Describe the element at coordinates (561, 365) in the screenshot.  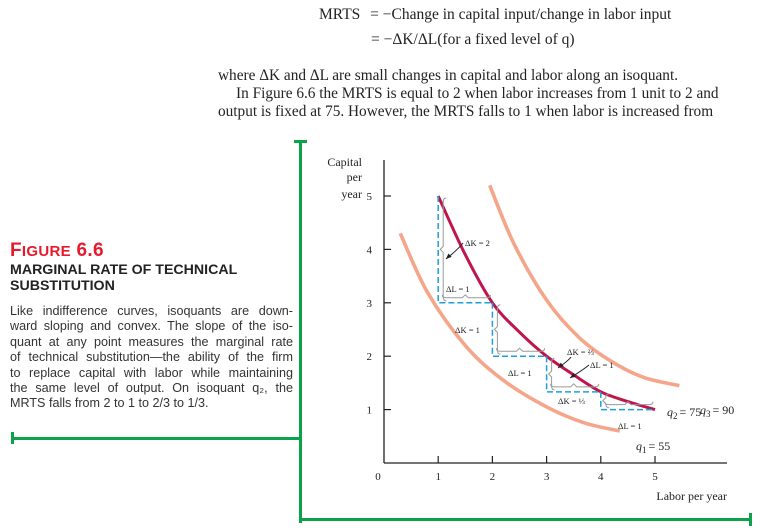
I see `dk-two-thirds-arrow-head` at that location.